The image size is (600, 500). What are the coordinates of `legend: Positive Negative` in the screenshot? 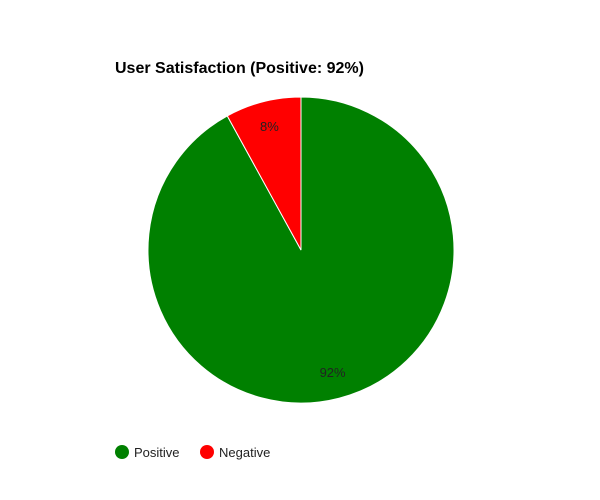 It's located at (192, 452).